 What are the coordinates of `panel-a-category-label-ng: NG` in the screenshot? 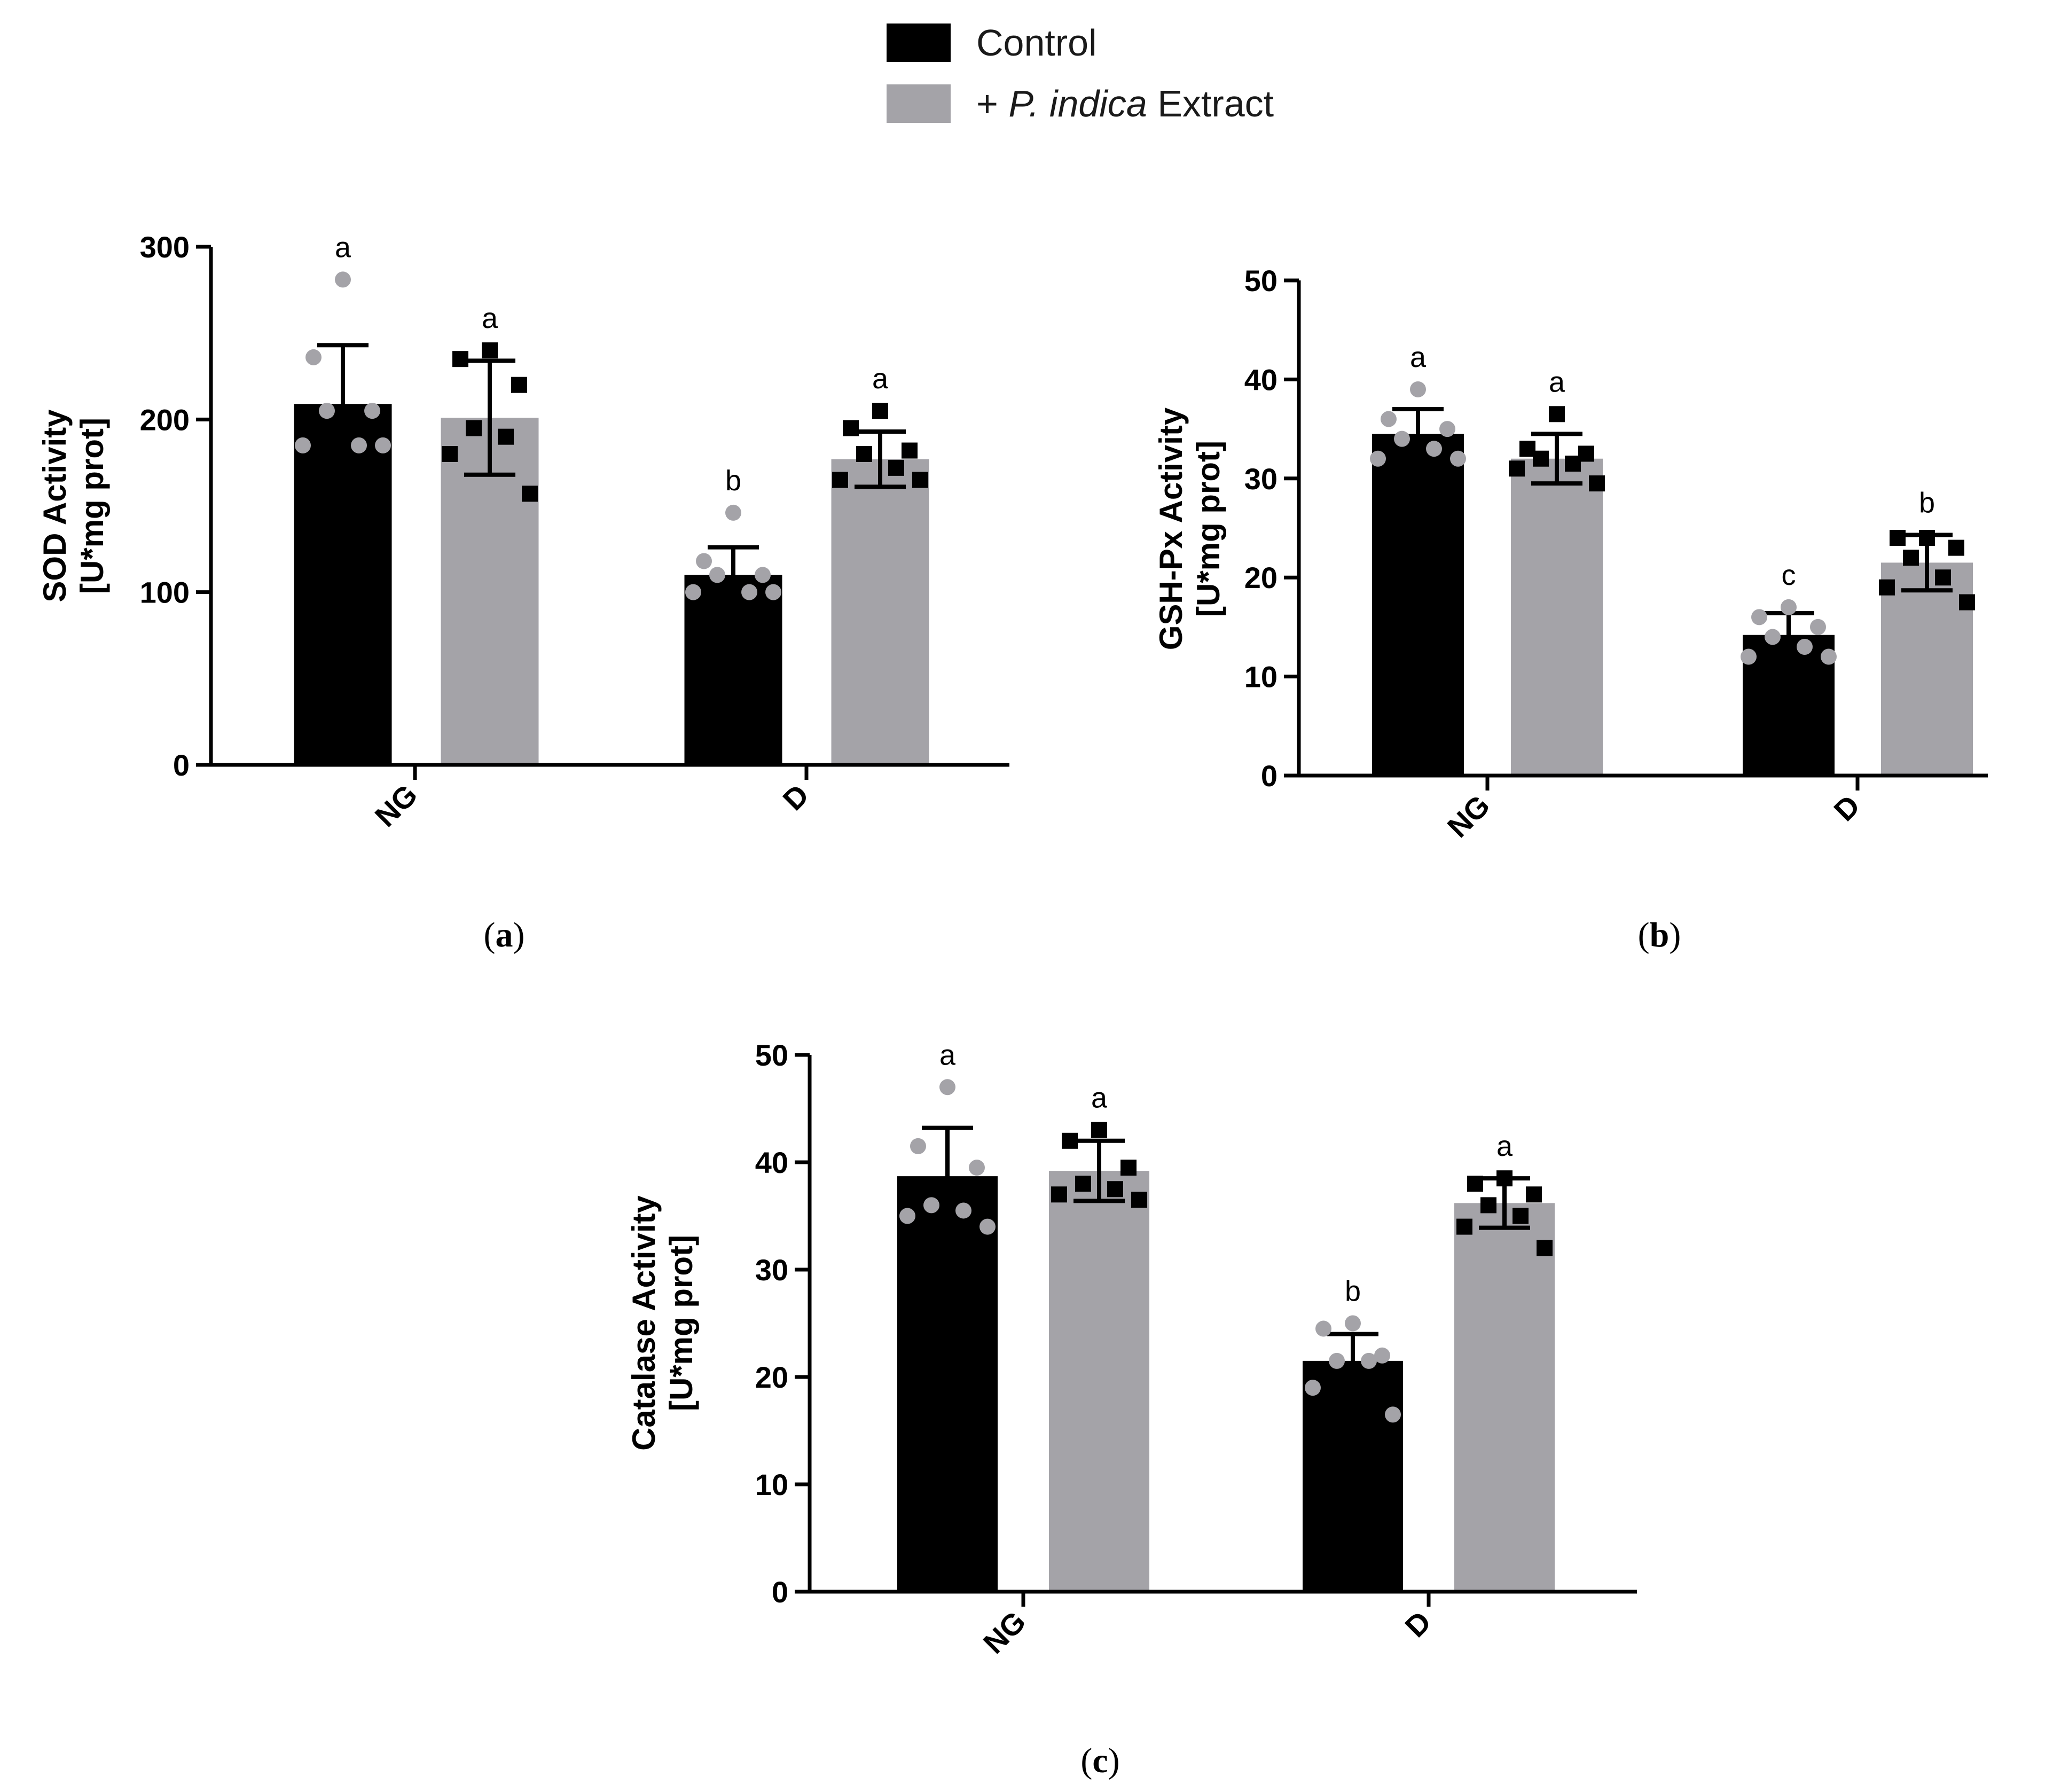 It's located at (397, 805).